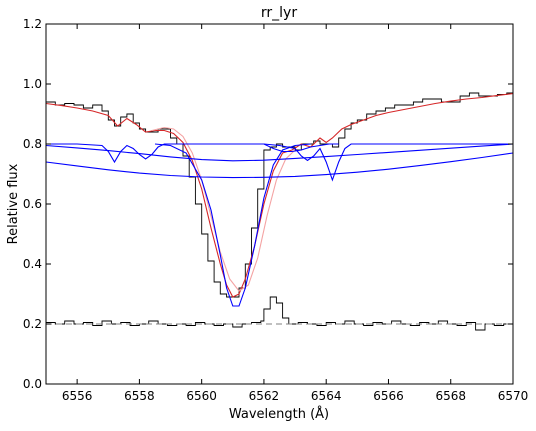 Image resolution: width=536 pixels, height=431 pixels. Describe the element at coordinates (32, 24) in the screenshot. I see `y-tick-label-6: 1.2` at that location.